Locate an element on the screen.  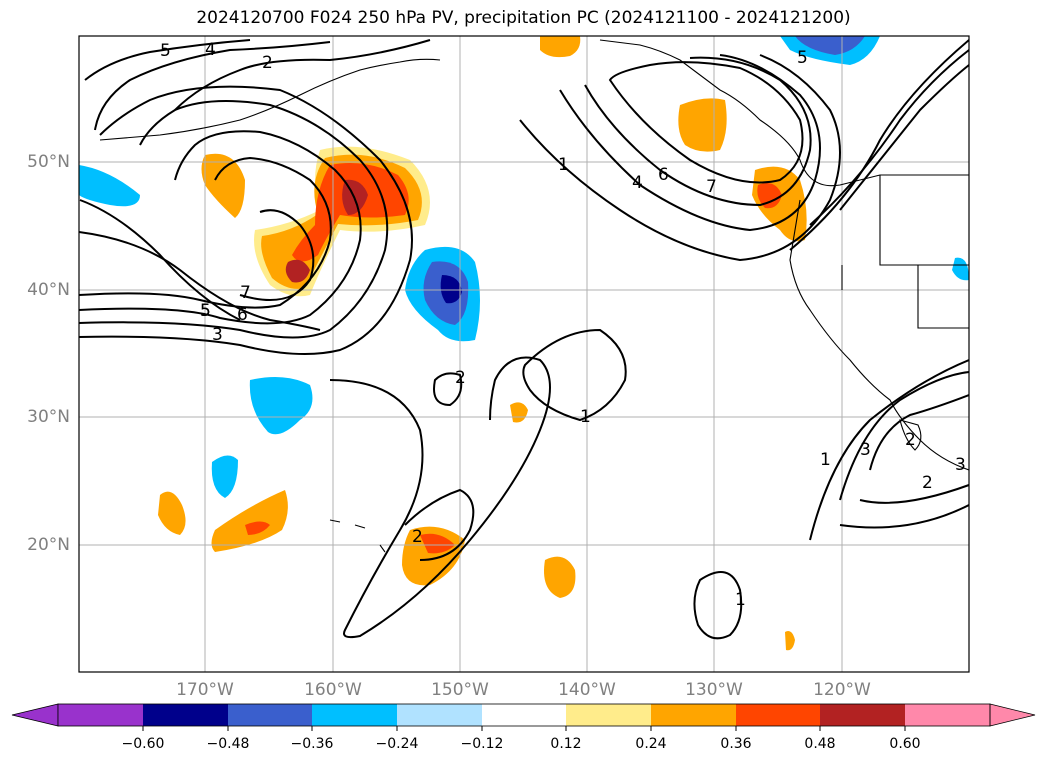
colorbar-tick-label: 0.60 is located at coordinates (905, 744).